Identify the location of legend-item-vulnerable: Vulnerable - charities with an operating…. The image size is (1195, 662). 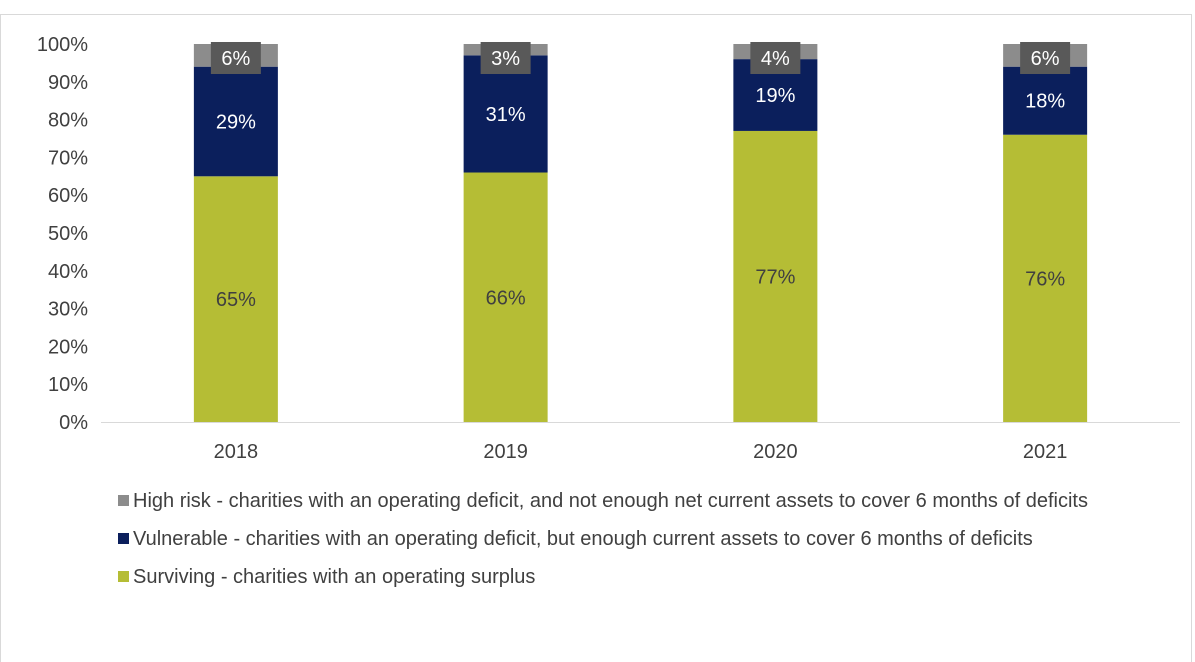
(618, 539).